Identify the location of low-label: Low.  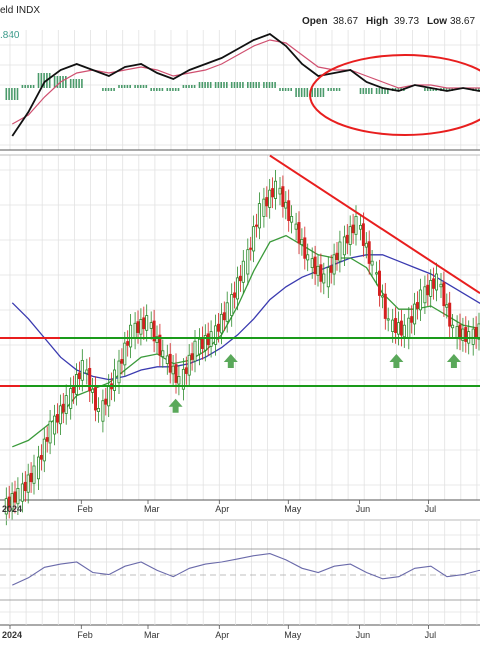
(437, 21).